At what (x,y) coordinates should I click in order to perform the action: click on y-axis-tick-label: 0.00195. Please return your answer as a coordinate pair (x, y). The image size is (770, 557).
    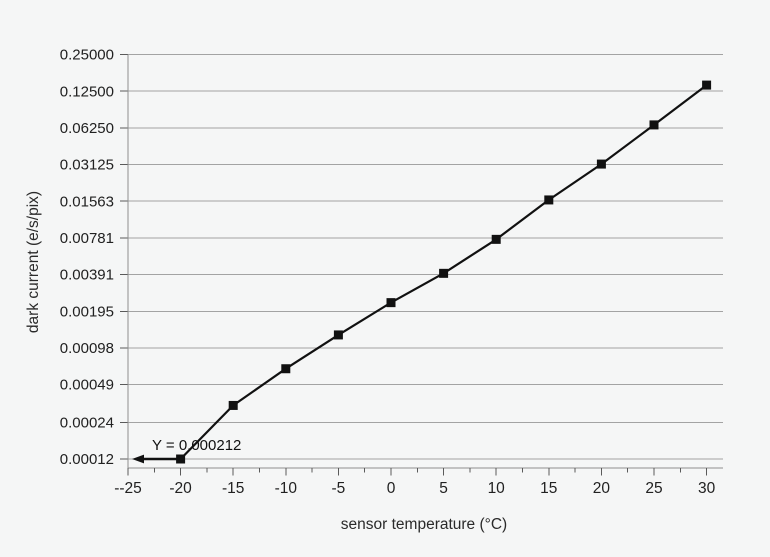
    Looking at the image, I should click on (87, 312).